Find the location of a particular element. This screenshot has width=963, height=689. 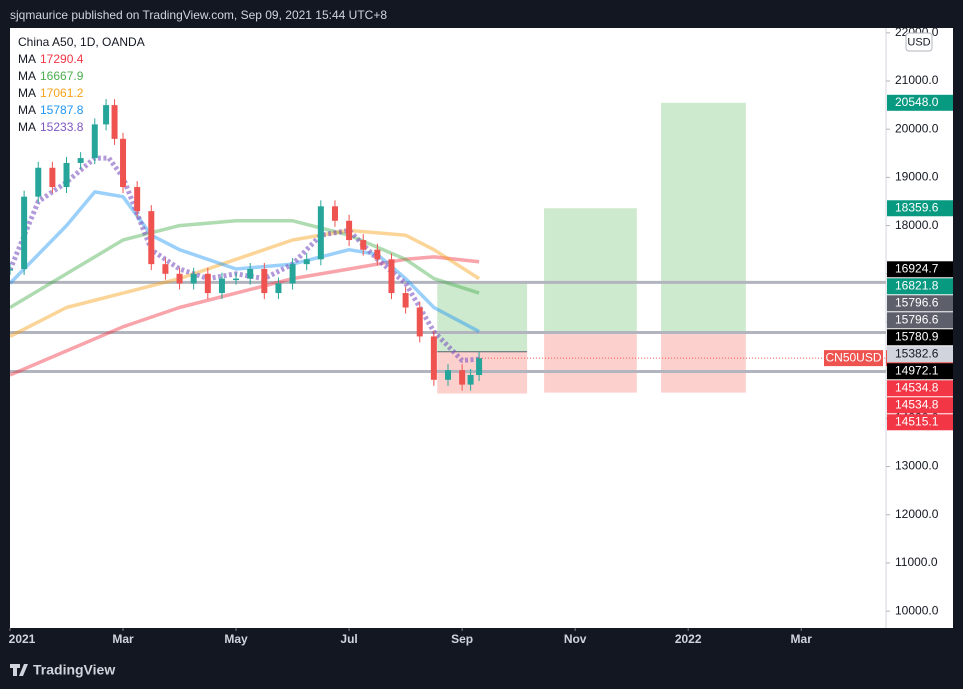

price-label: 14515.1 is located at coordinates (917, 421).